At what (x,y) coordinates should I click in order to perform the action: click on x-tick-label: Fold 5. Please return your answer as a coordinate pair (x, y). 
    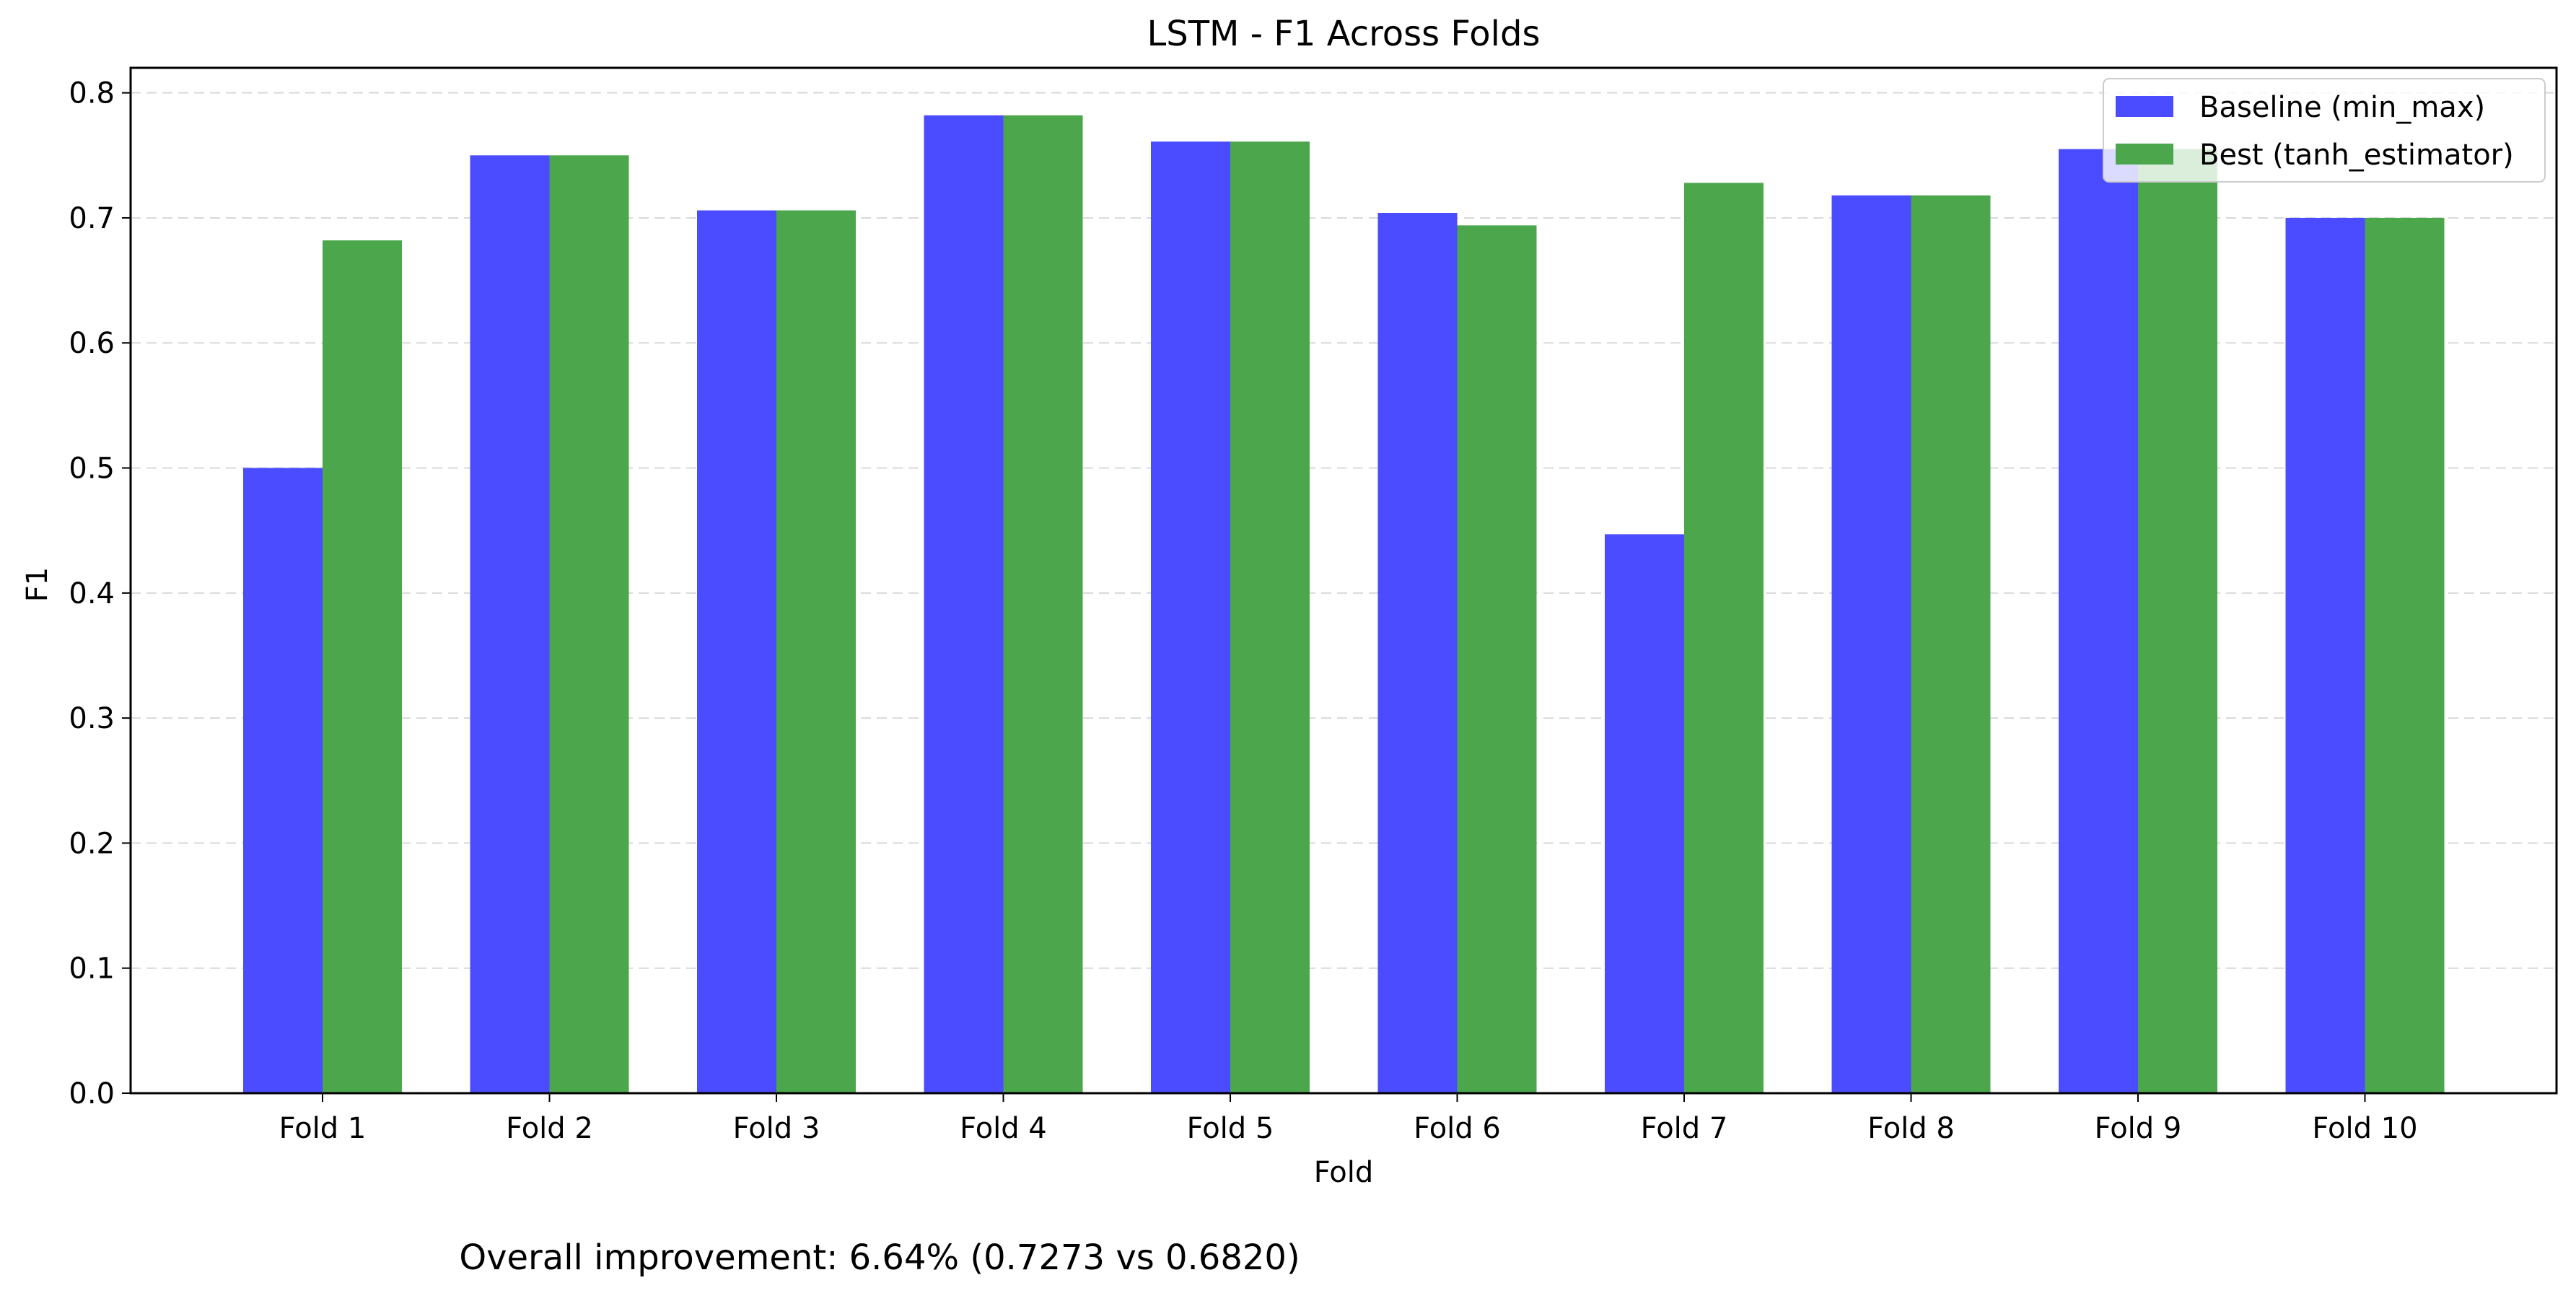
    Looking at the image, I should click on (1230, 1128).